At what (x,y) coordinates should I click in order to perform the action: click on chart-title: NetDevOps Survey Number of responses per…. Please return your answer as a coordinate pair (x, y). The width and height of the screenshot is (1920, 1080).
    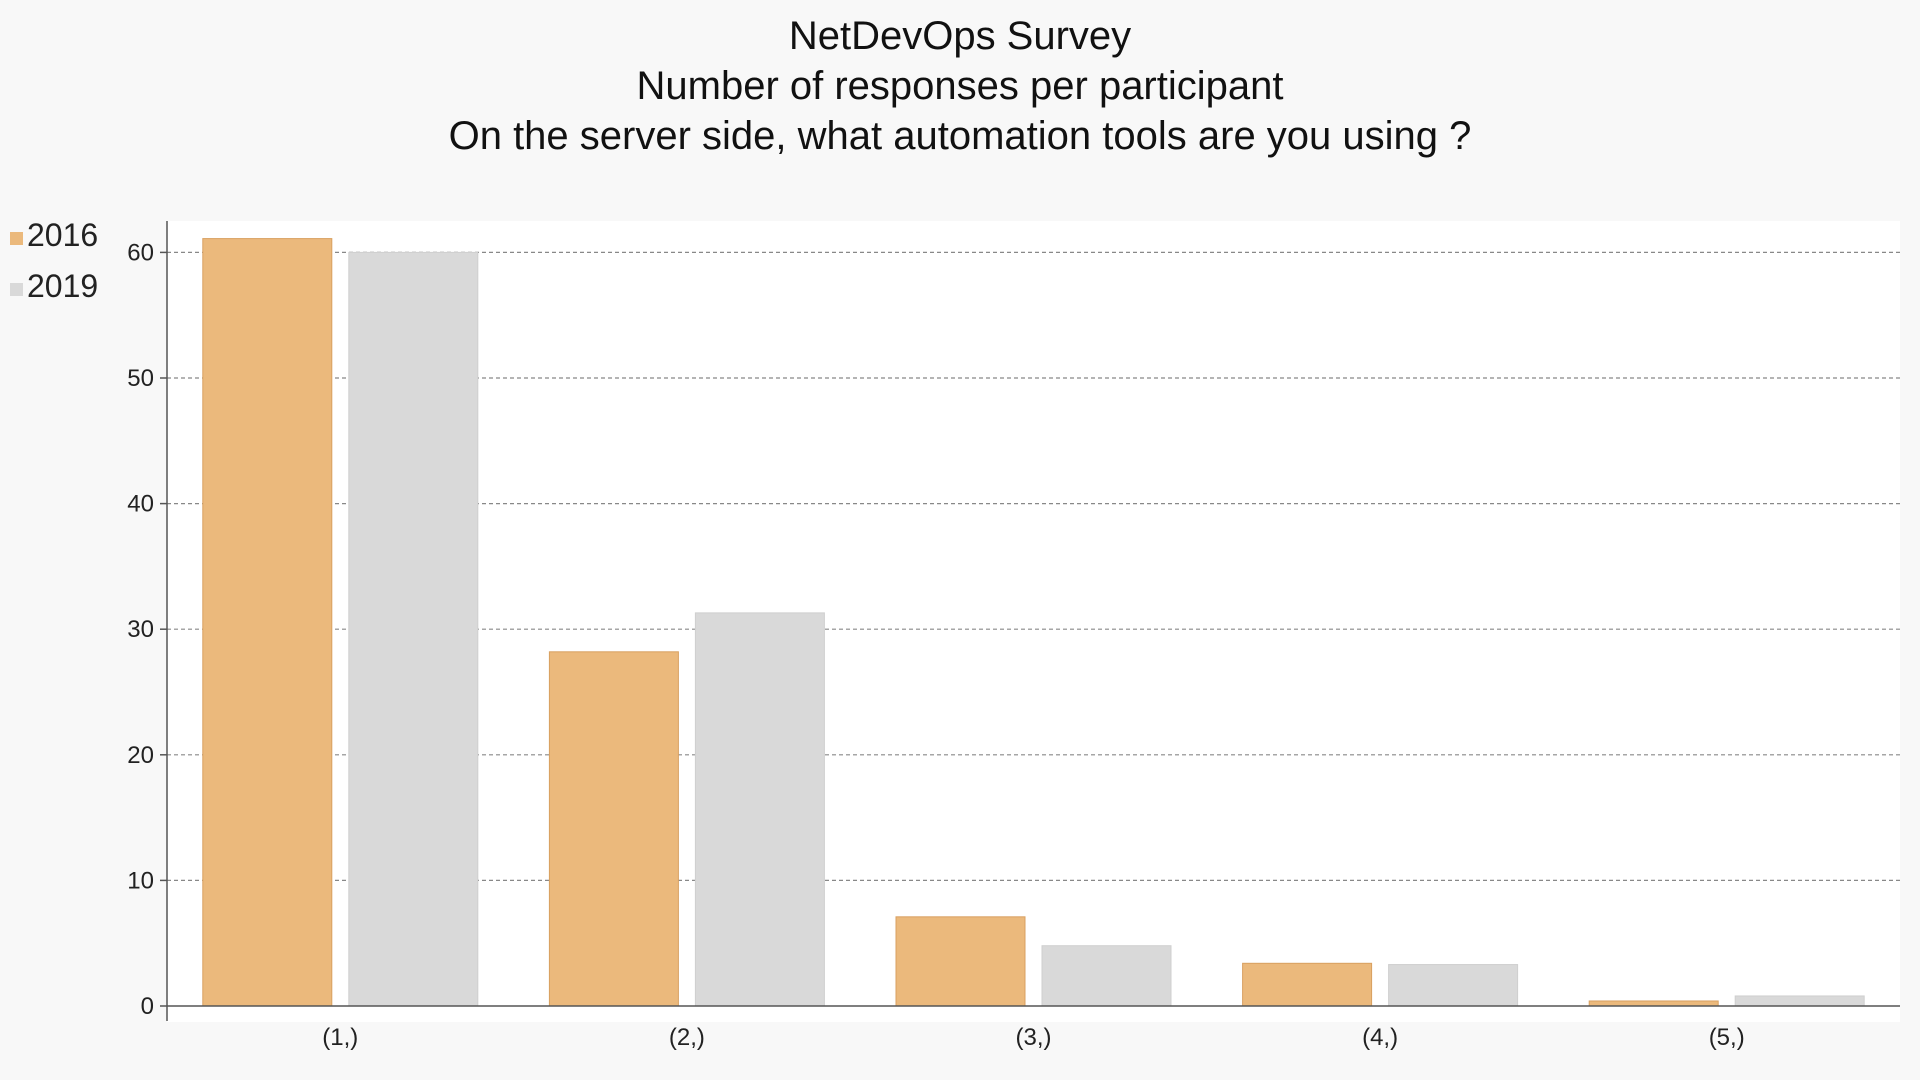
    Looking at the image, I should click on (960, 86).